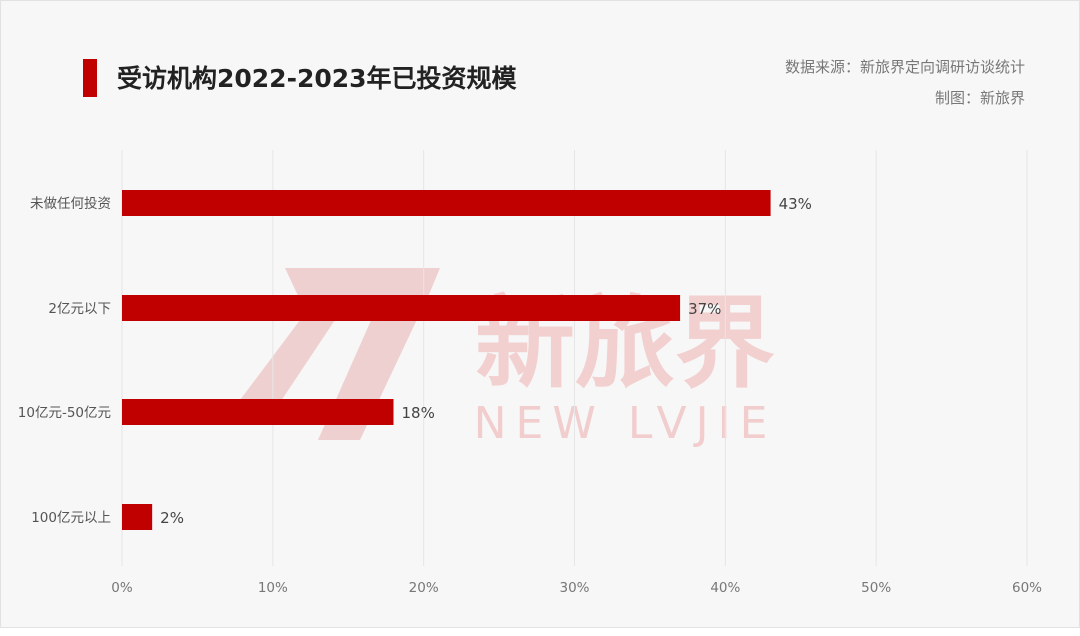  What do you see at coordinates (904, 67) in the screenshot?
I see `data-source-note: 数据来源：新旅界定向调研访谈统计` at bounding box center [904, 67].